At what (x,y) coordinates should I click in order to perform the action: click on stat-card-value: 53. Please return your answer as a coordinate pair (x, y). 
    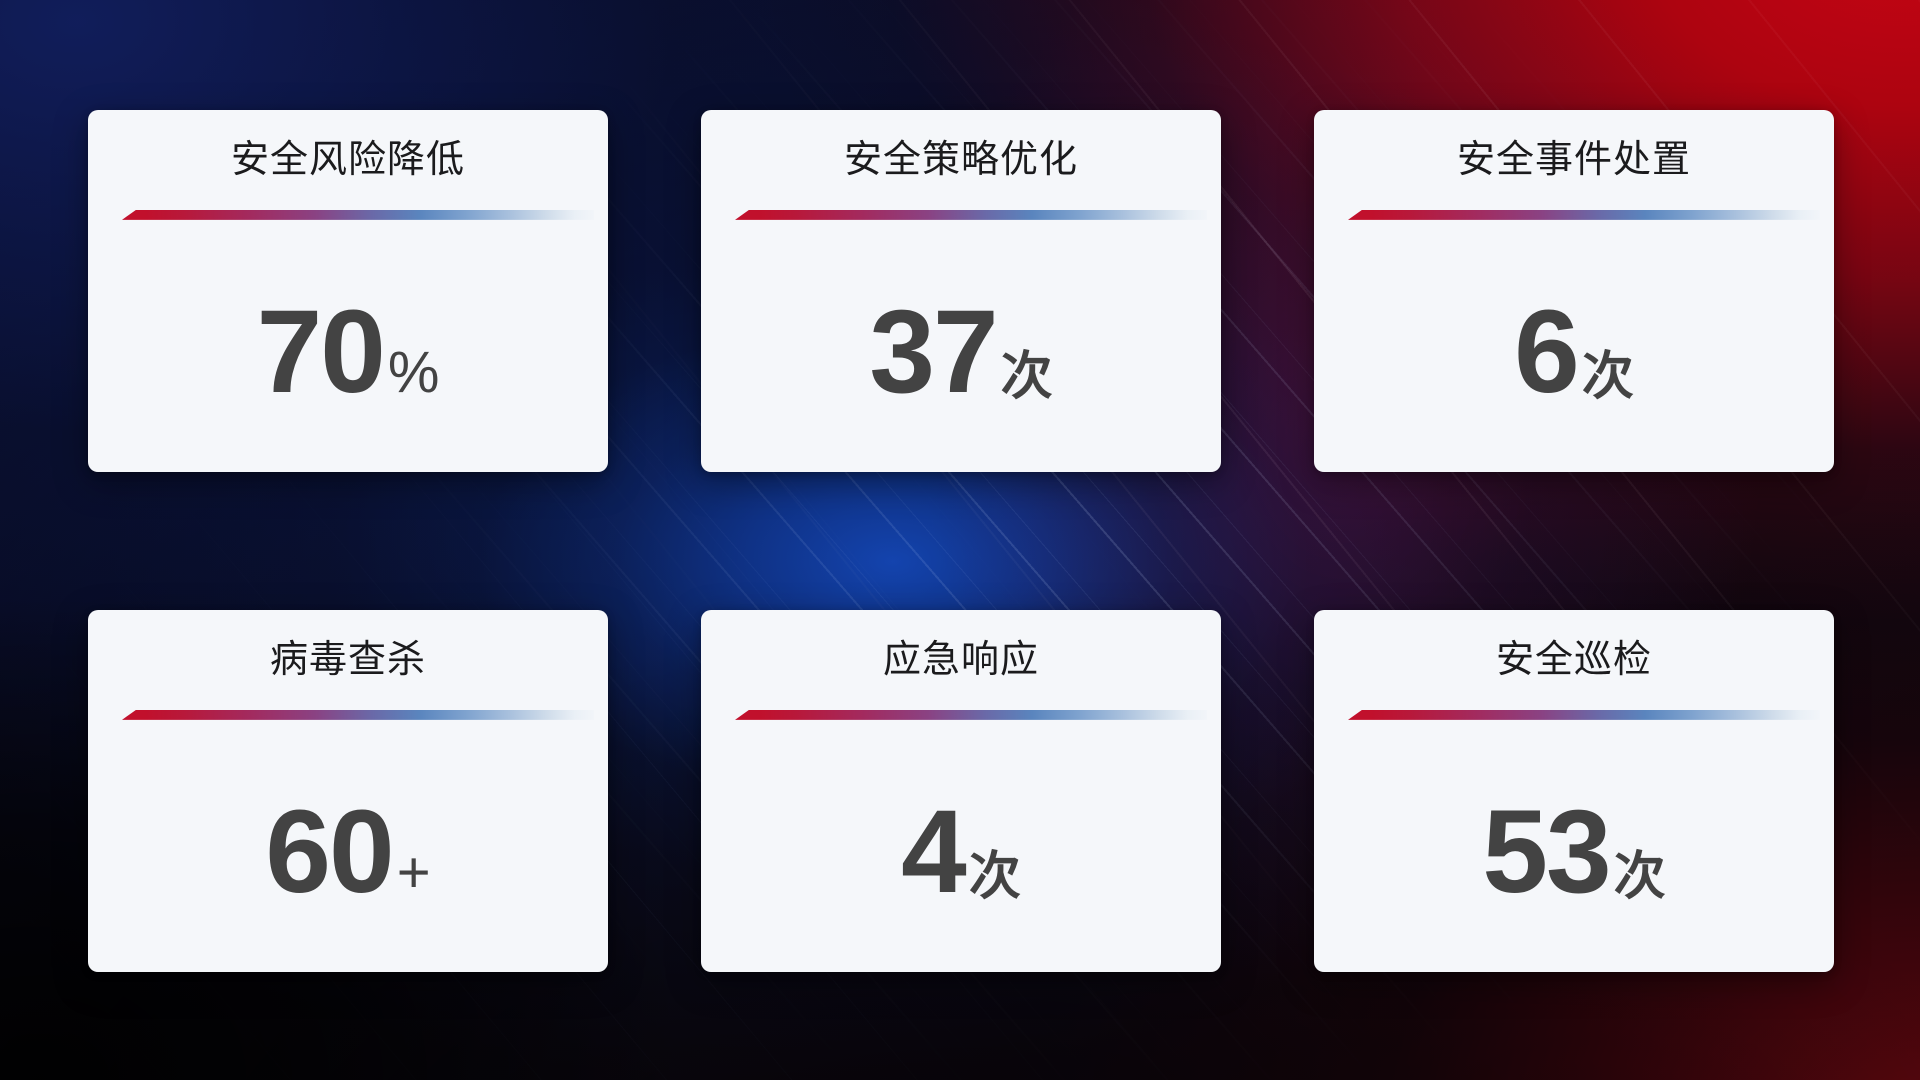
    Looking at the image, I should click on (1546, 852).